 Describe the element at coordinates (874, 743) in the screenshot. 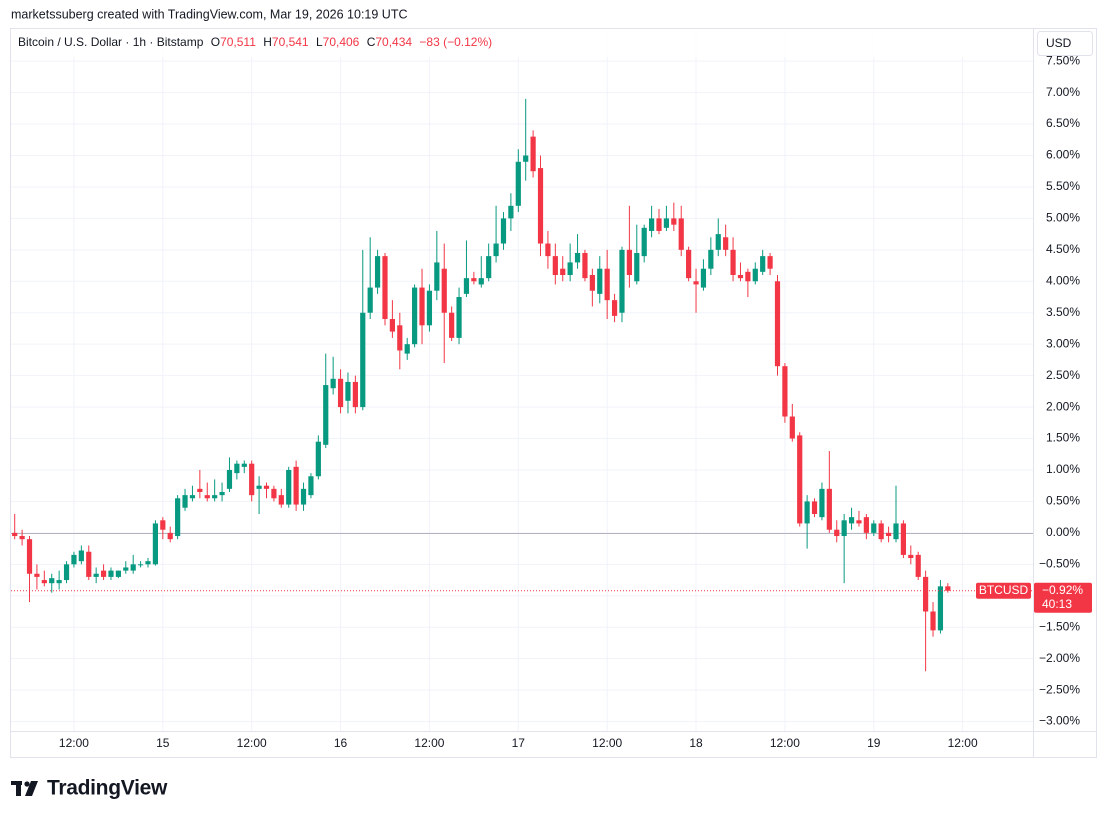

I see `x-tick-label: 19` at that location.